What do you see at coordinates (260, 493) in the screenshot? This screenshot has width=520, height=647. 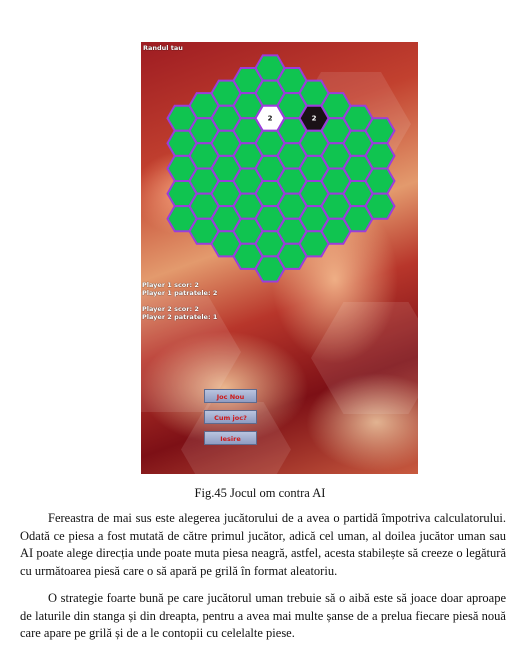 I see `figure-caption: Fig.45 Jocul om contra AI` at bounding box center [260, 493].